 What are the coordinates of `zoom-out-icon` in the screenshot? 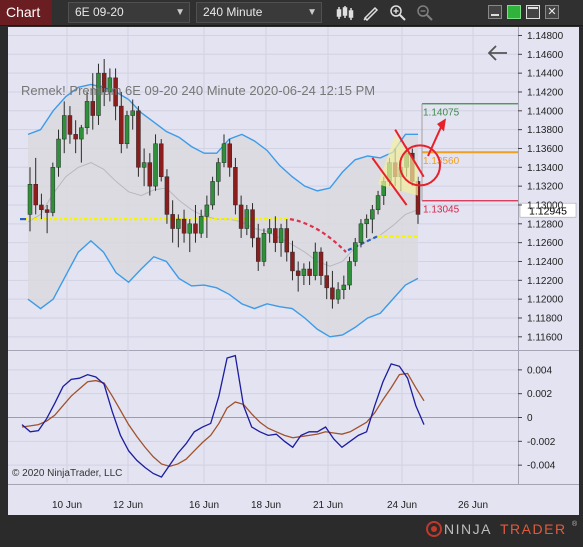 It's located at (425, 12).